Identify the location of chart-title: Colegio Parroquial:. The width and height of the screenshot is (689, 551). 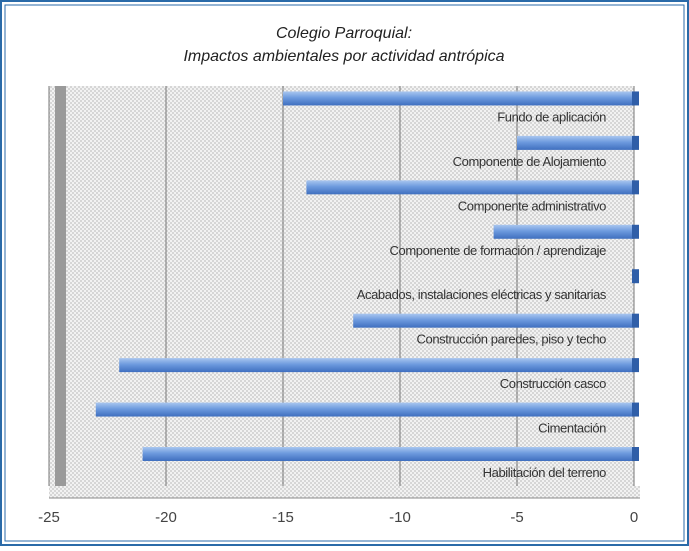
(344, 33).